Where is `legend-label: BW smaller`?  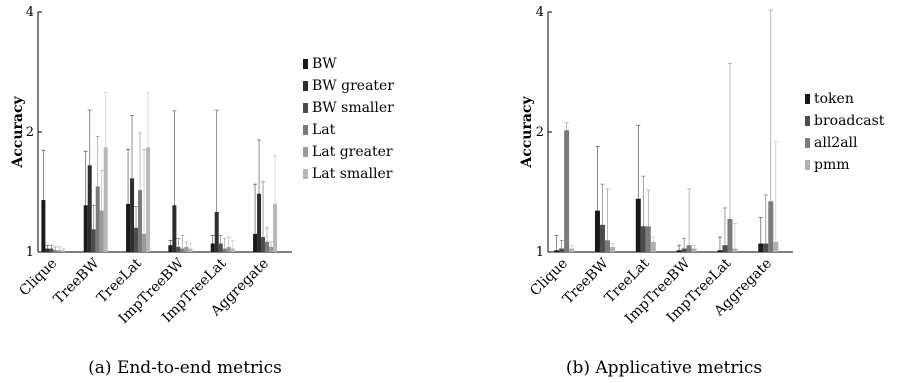 legend-label: BW smaller is located at coordinates (353, 108).